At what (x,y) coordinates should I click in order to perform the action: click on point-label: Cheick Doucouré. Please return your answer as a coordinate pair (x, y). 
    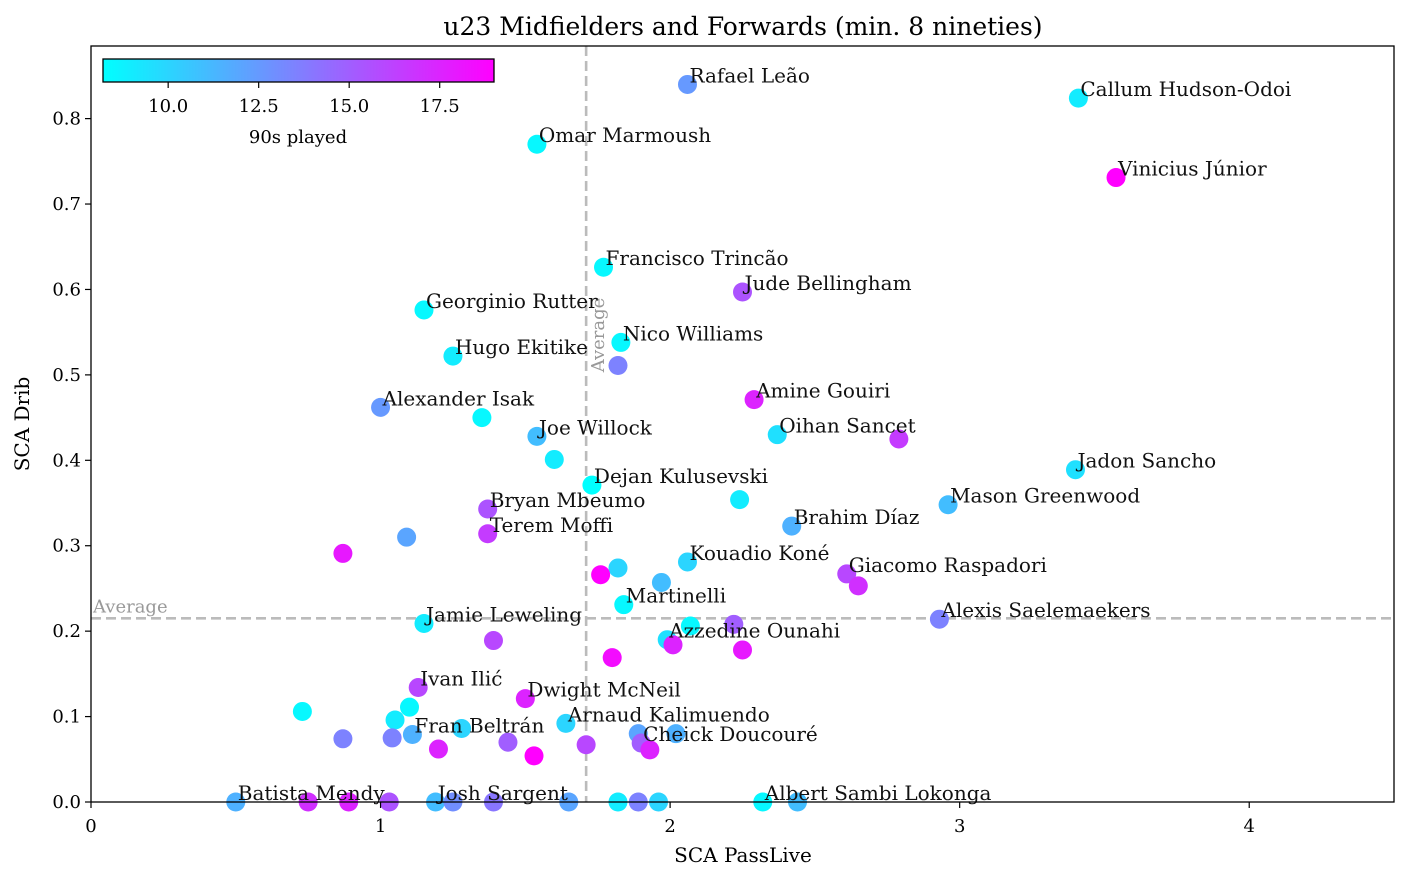
    Looking at the image, I should click on (730, 734).